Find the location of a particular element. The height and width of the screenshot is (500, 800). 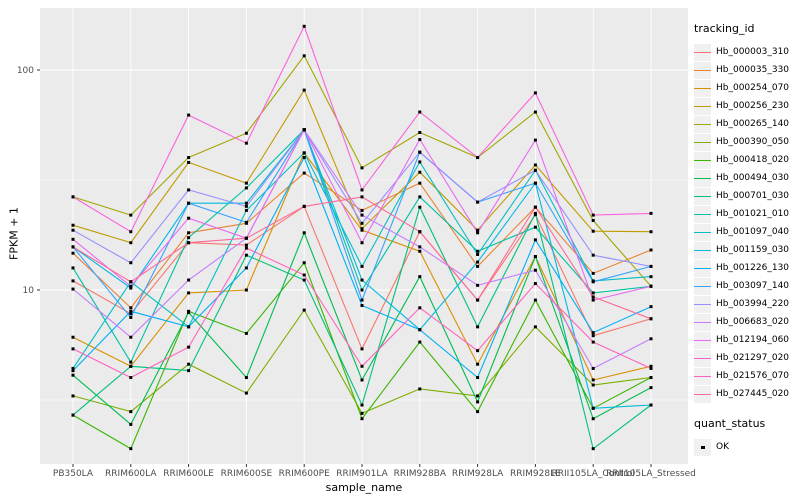

legend-item-Hb_001159_030: Hb_001159_030 is located at coordinates (746, 250).